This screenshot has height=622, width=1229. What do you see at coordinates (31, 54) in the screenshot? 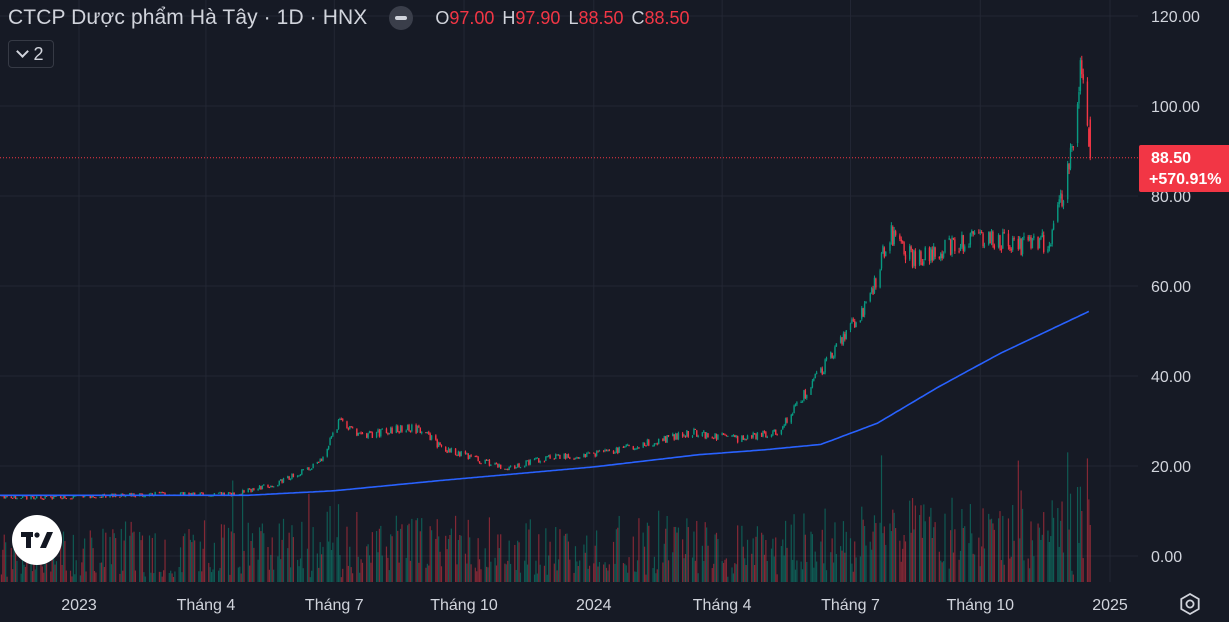
I see `indicators-toggle-button: 2` at bounding box center [31, 54].